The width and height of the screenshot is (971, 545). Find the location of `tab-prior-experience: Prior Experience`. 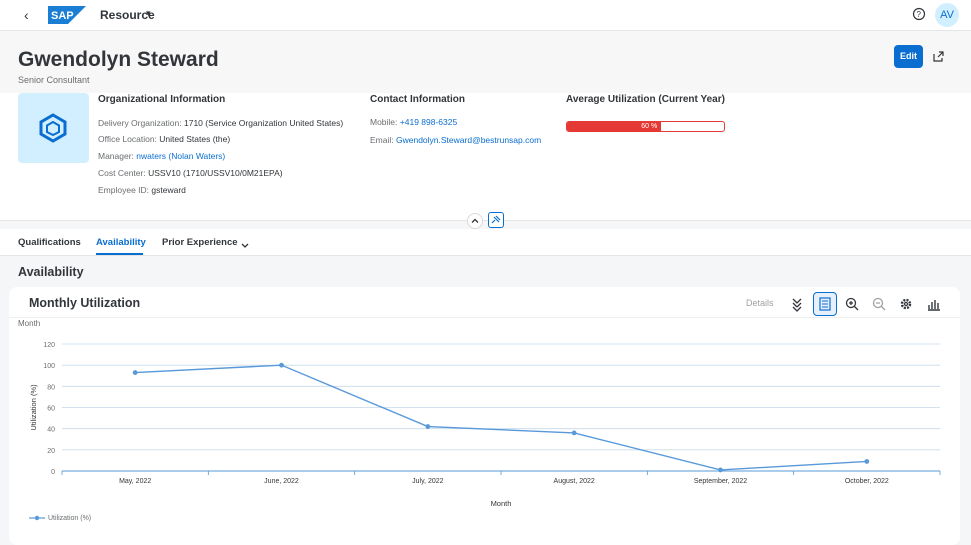

tab-prior-experience: Prior Experience is located at coordinates (200, 242).